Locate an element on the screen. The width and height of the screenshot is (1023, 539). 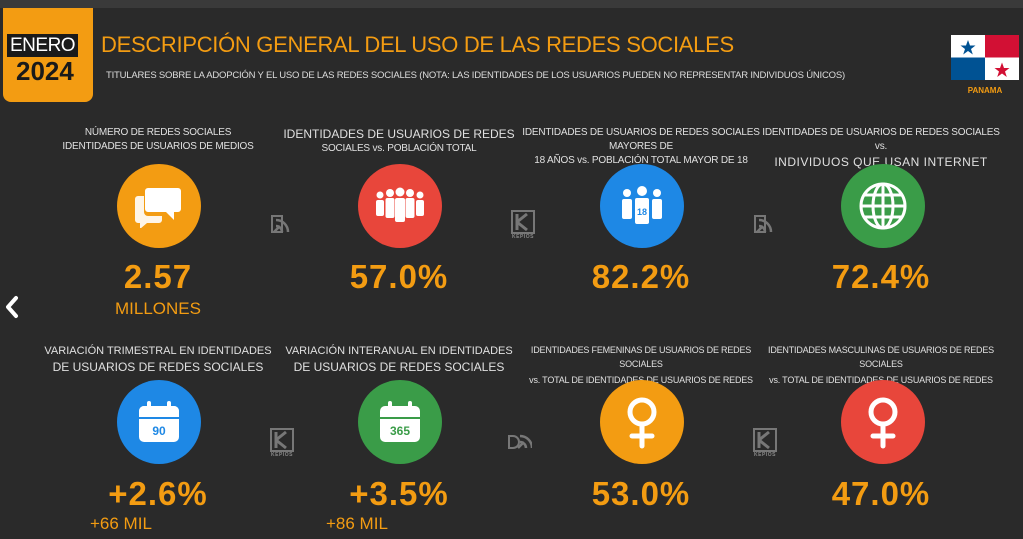
stat-value: +2.6% is located at coordinates (158, 493).